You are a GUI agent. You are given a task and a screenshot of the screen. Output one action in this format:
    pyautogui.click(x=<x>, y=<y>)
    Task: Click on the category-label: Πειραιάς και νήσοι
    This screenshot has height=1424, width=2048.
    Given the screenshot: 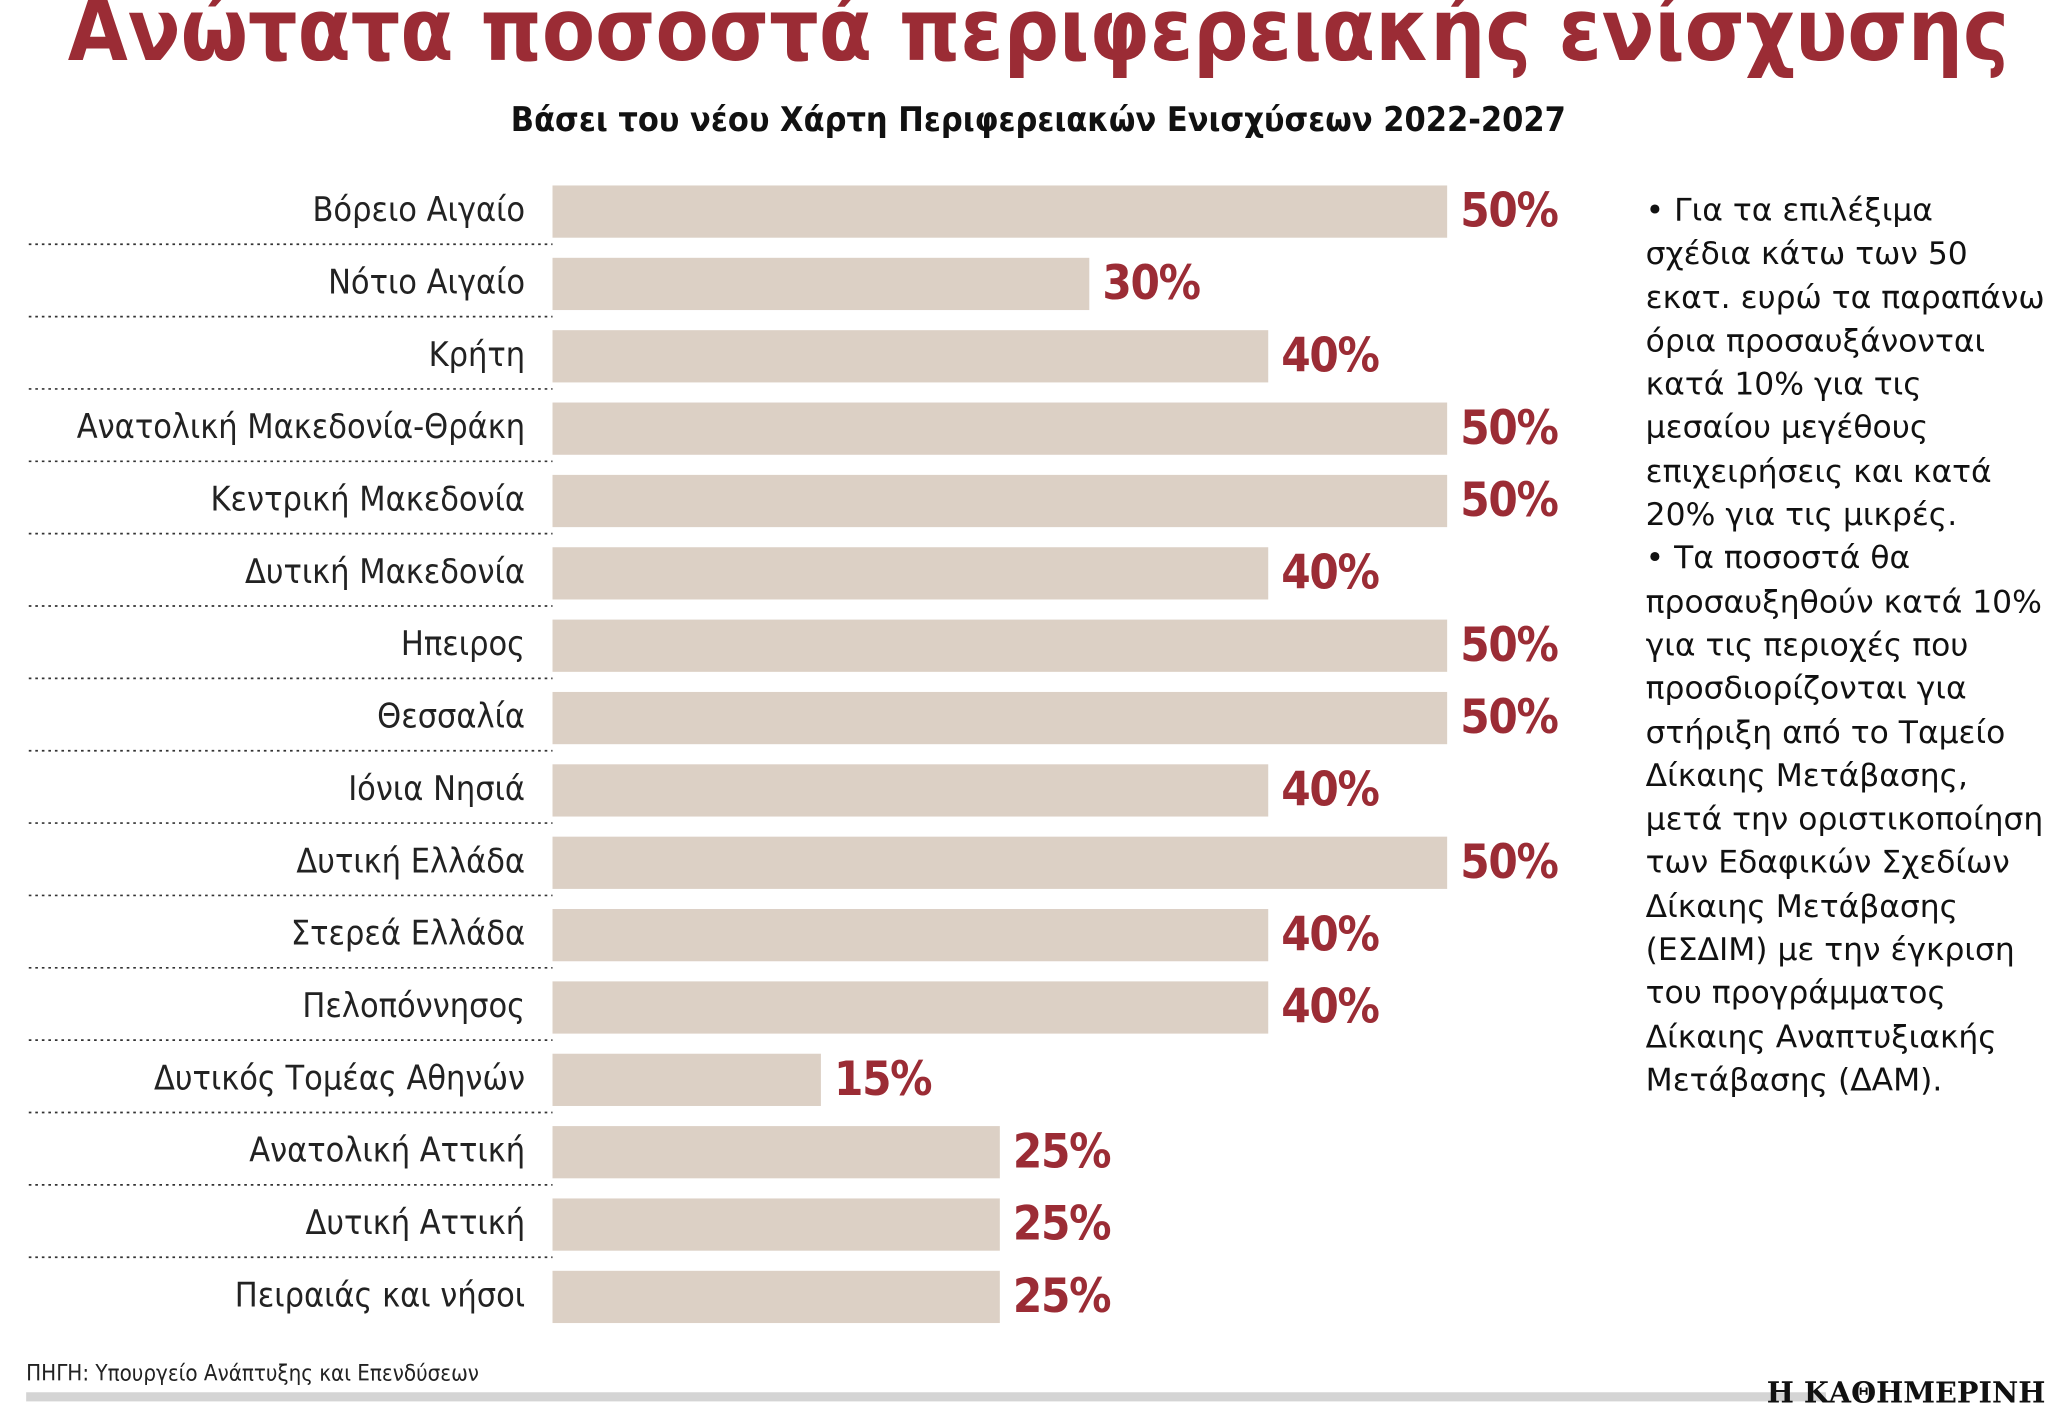 What is the action you would take?
    pyautogui.click(x=380, y=1295)
    